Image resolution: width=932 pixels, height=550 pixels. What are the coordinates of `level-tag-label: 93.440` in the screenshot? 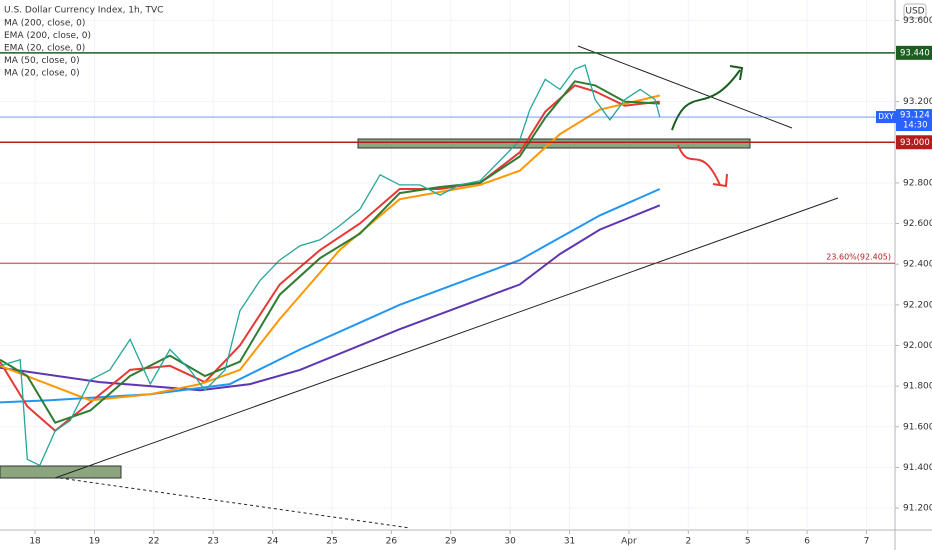 It's located at (915, 53).